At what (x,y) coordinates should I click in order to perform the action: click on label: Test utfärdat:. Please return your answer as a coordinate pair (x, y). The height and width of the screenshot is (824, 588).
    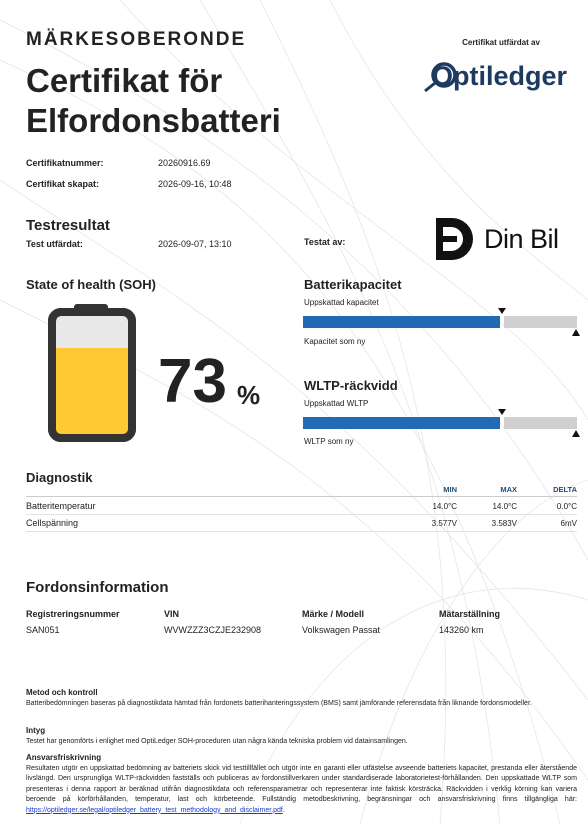
    Looking at the image, I should click on (54, 244).